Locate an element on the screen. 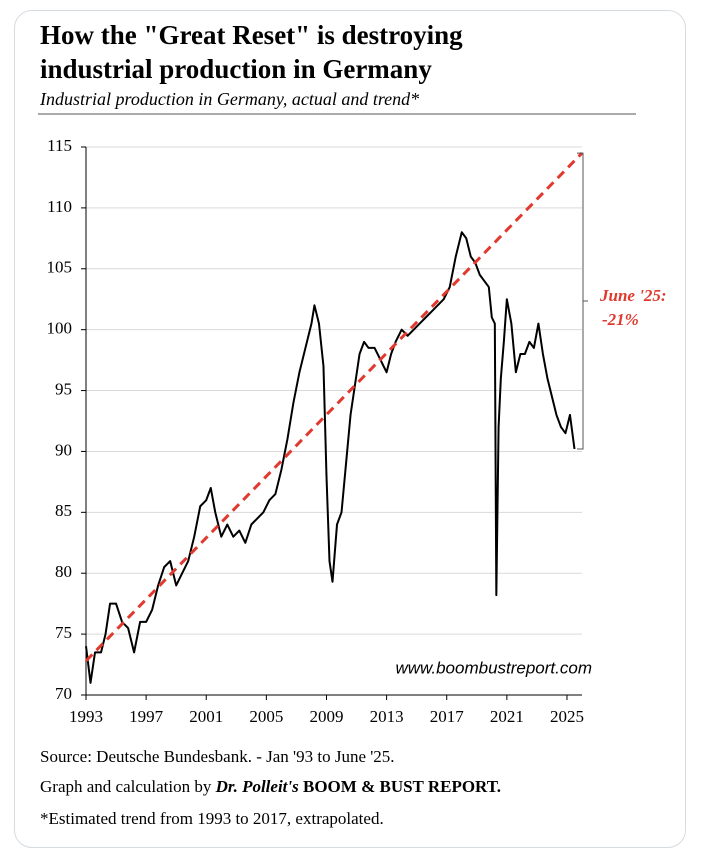  x-tick-label: 2021 is located at coordinates (507, 716).